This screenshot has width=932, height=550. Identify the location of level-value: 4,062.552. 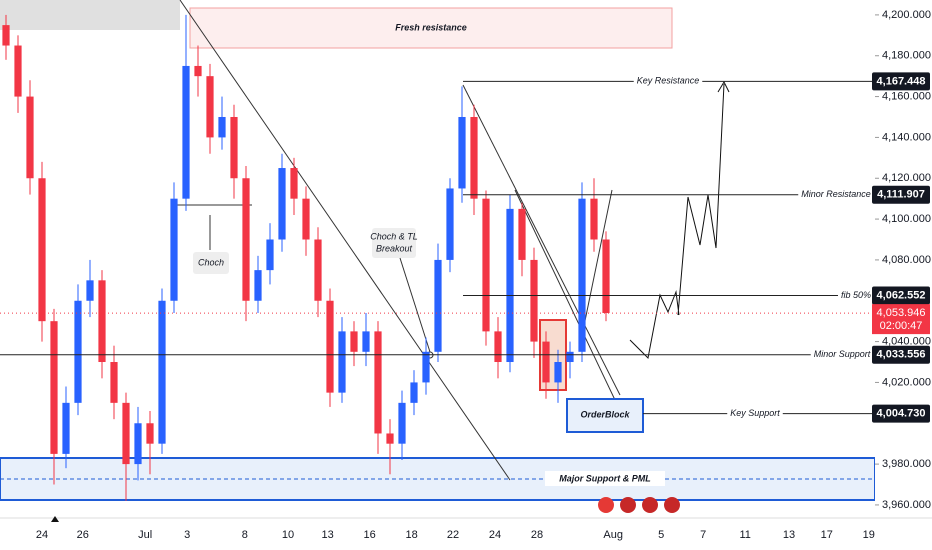
(901, 295).